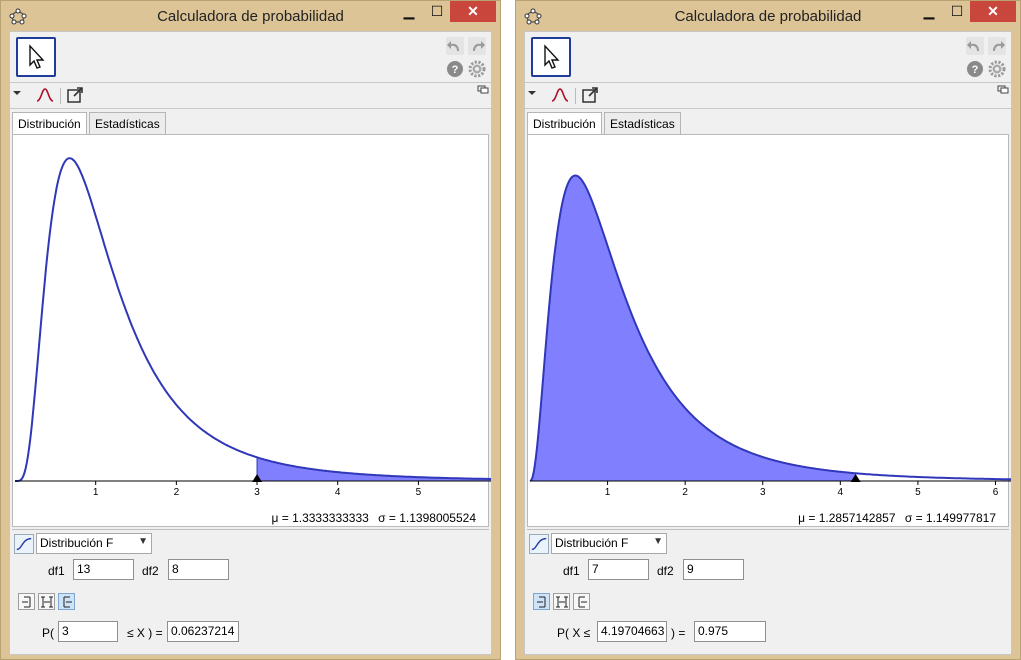  I want to click on df1-field: 13, so click(103, 569).